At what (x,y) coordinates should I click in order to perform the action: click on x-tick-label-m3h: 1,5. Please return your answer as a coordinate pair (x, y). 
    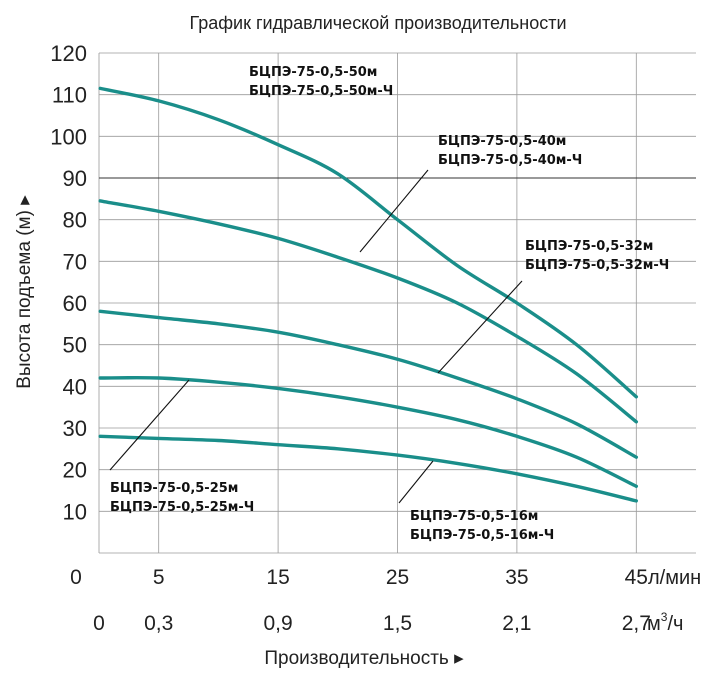
    Looking at the image, I should click on (397, 623).